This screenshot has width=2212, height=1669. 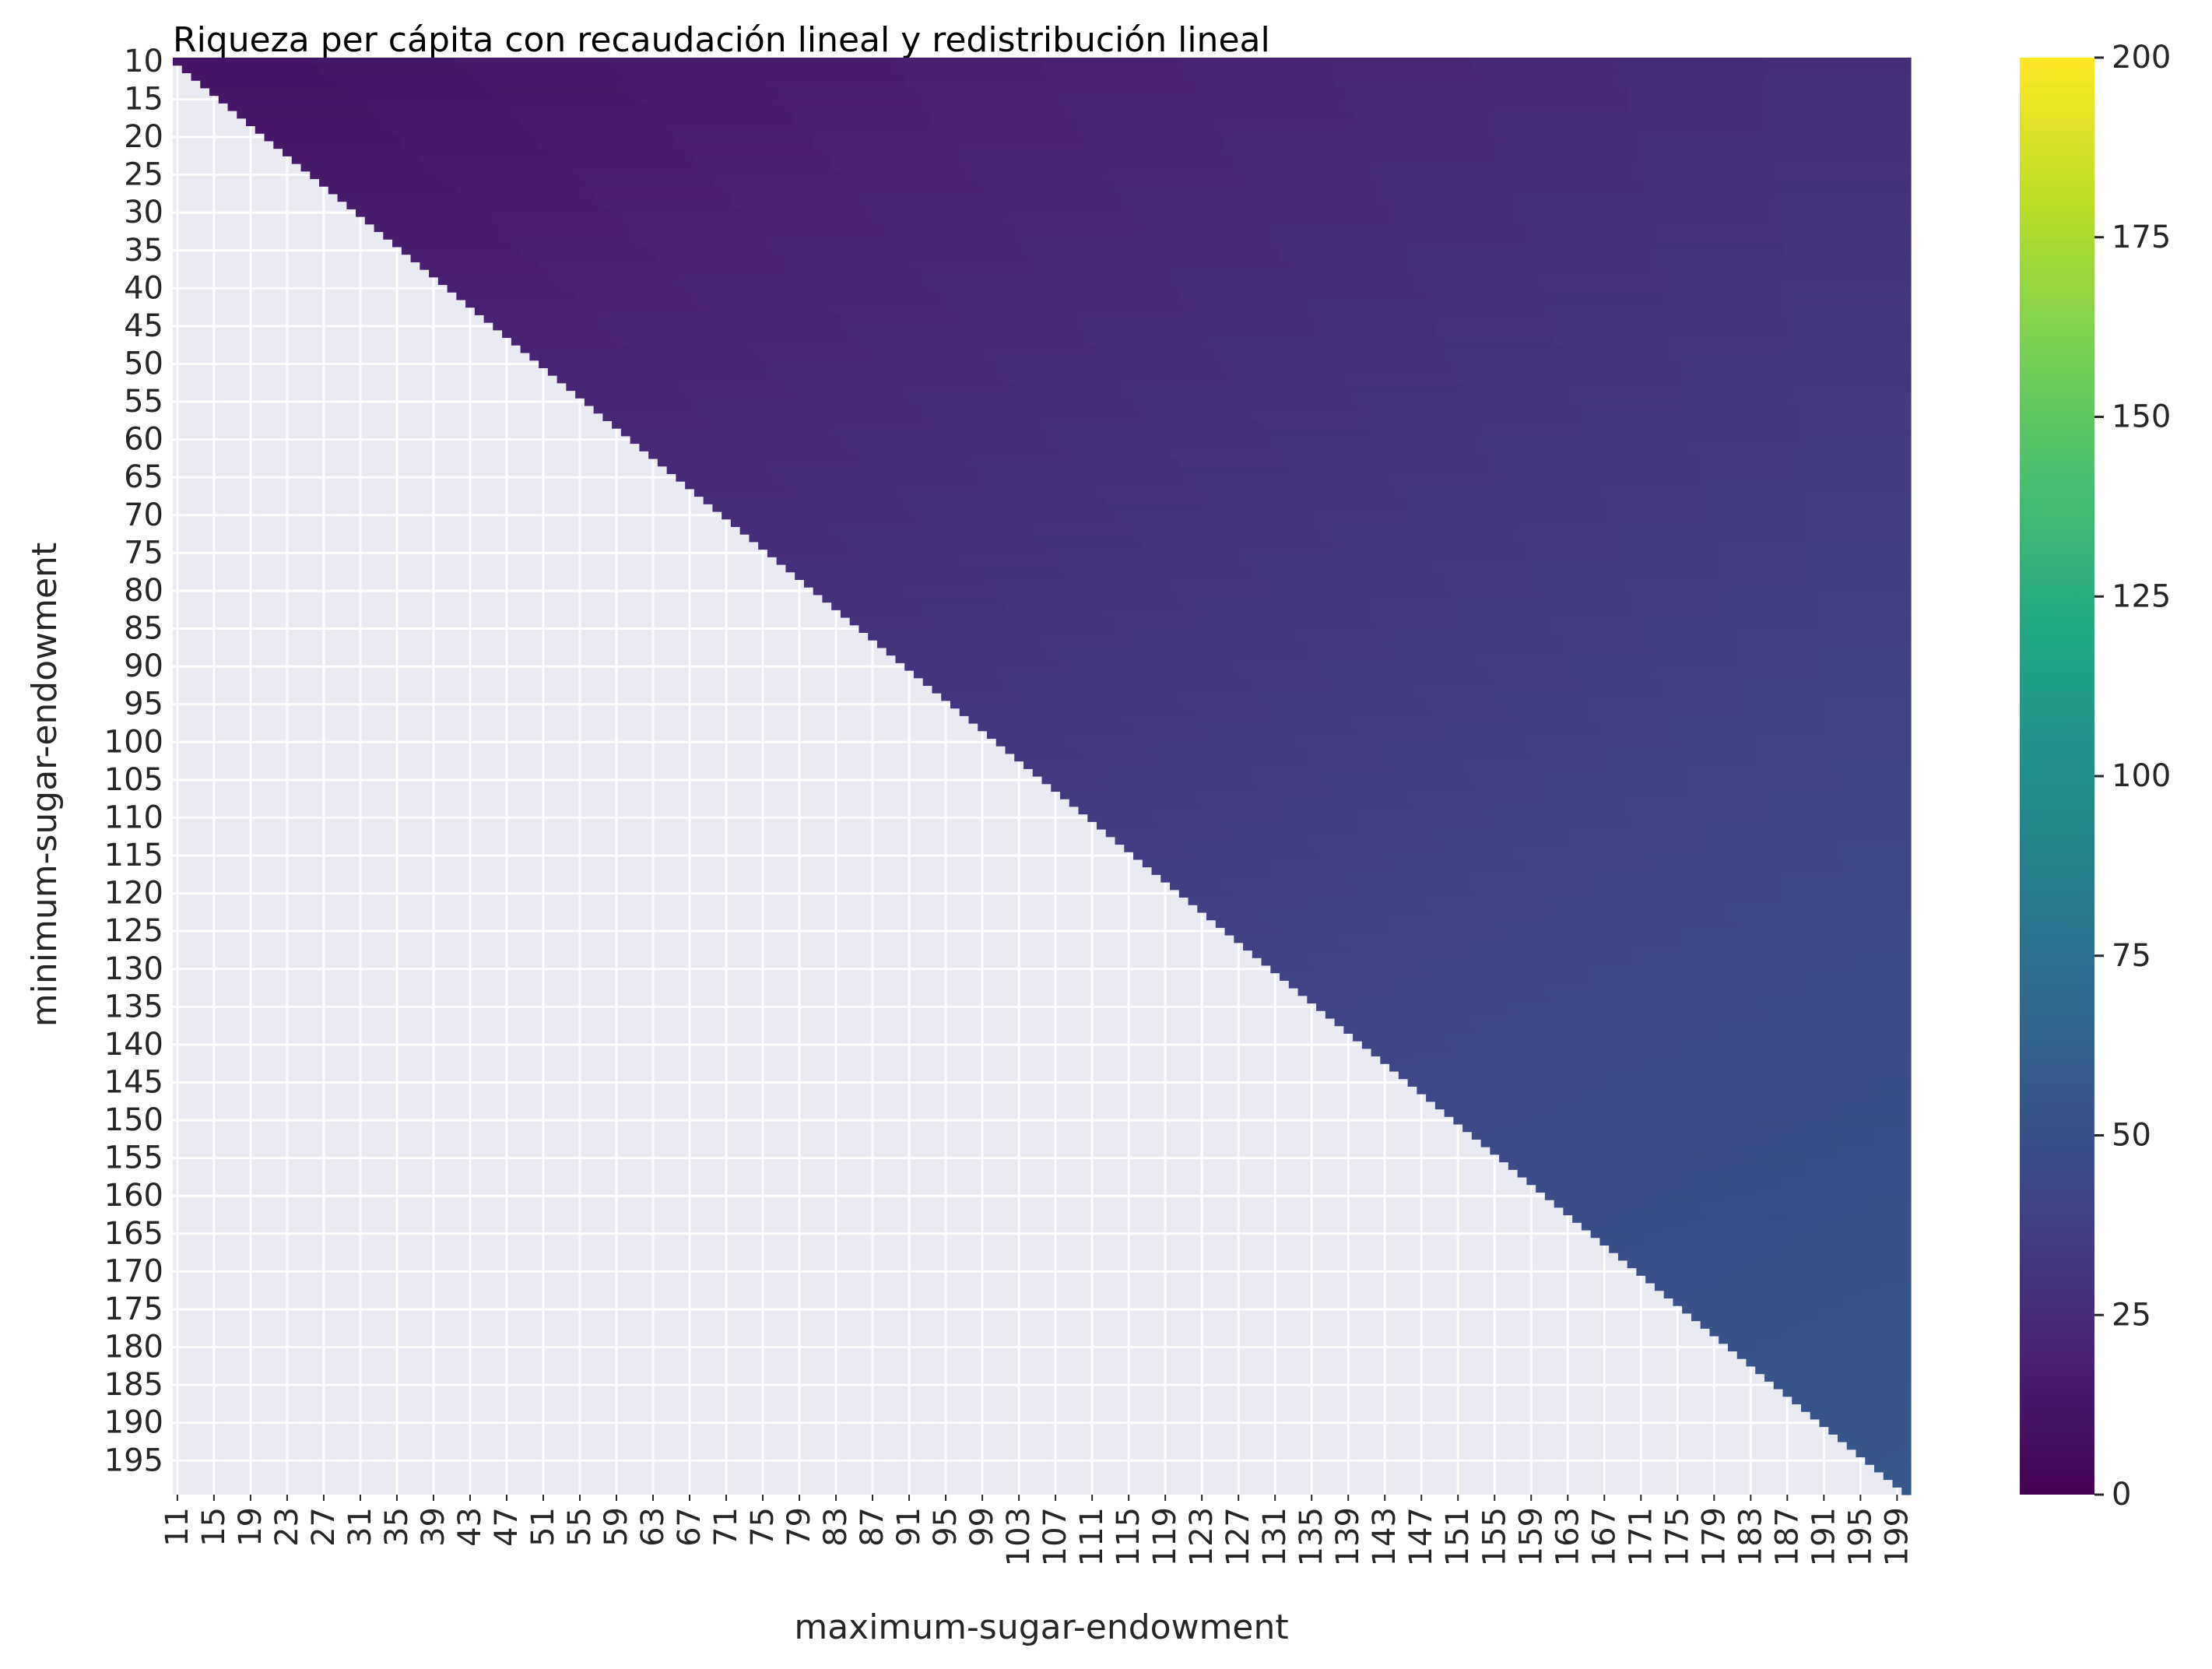 What do you see at coordinates (144, 402) in the screenshot?
I see `y-tick-label: 55` at bounding box center [144, 402].